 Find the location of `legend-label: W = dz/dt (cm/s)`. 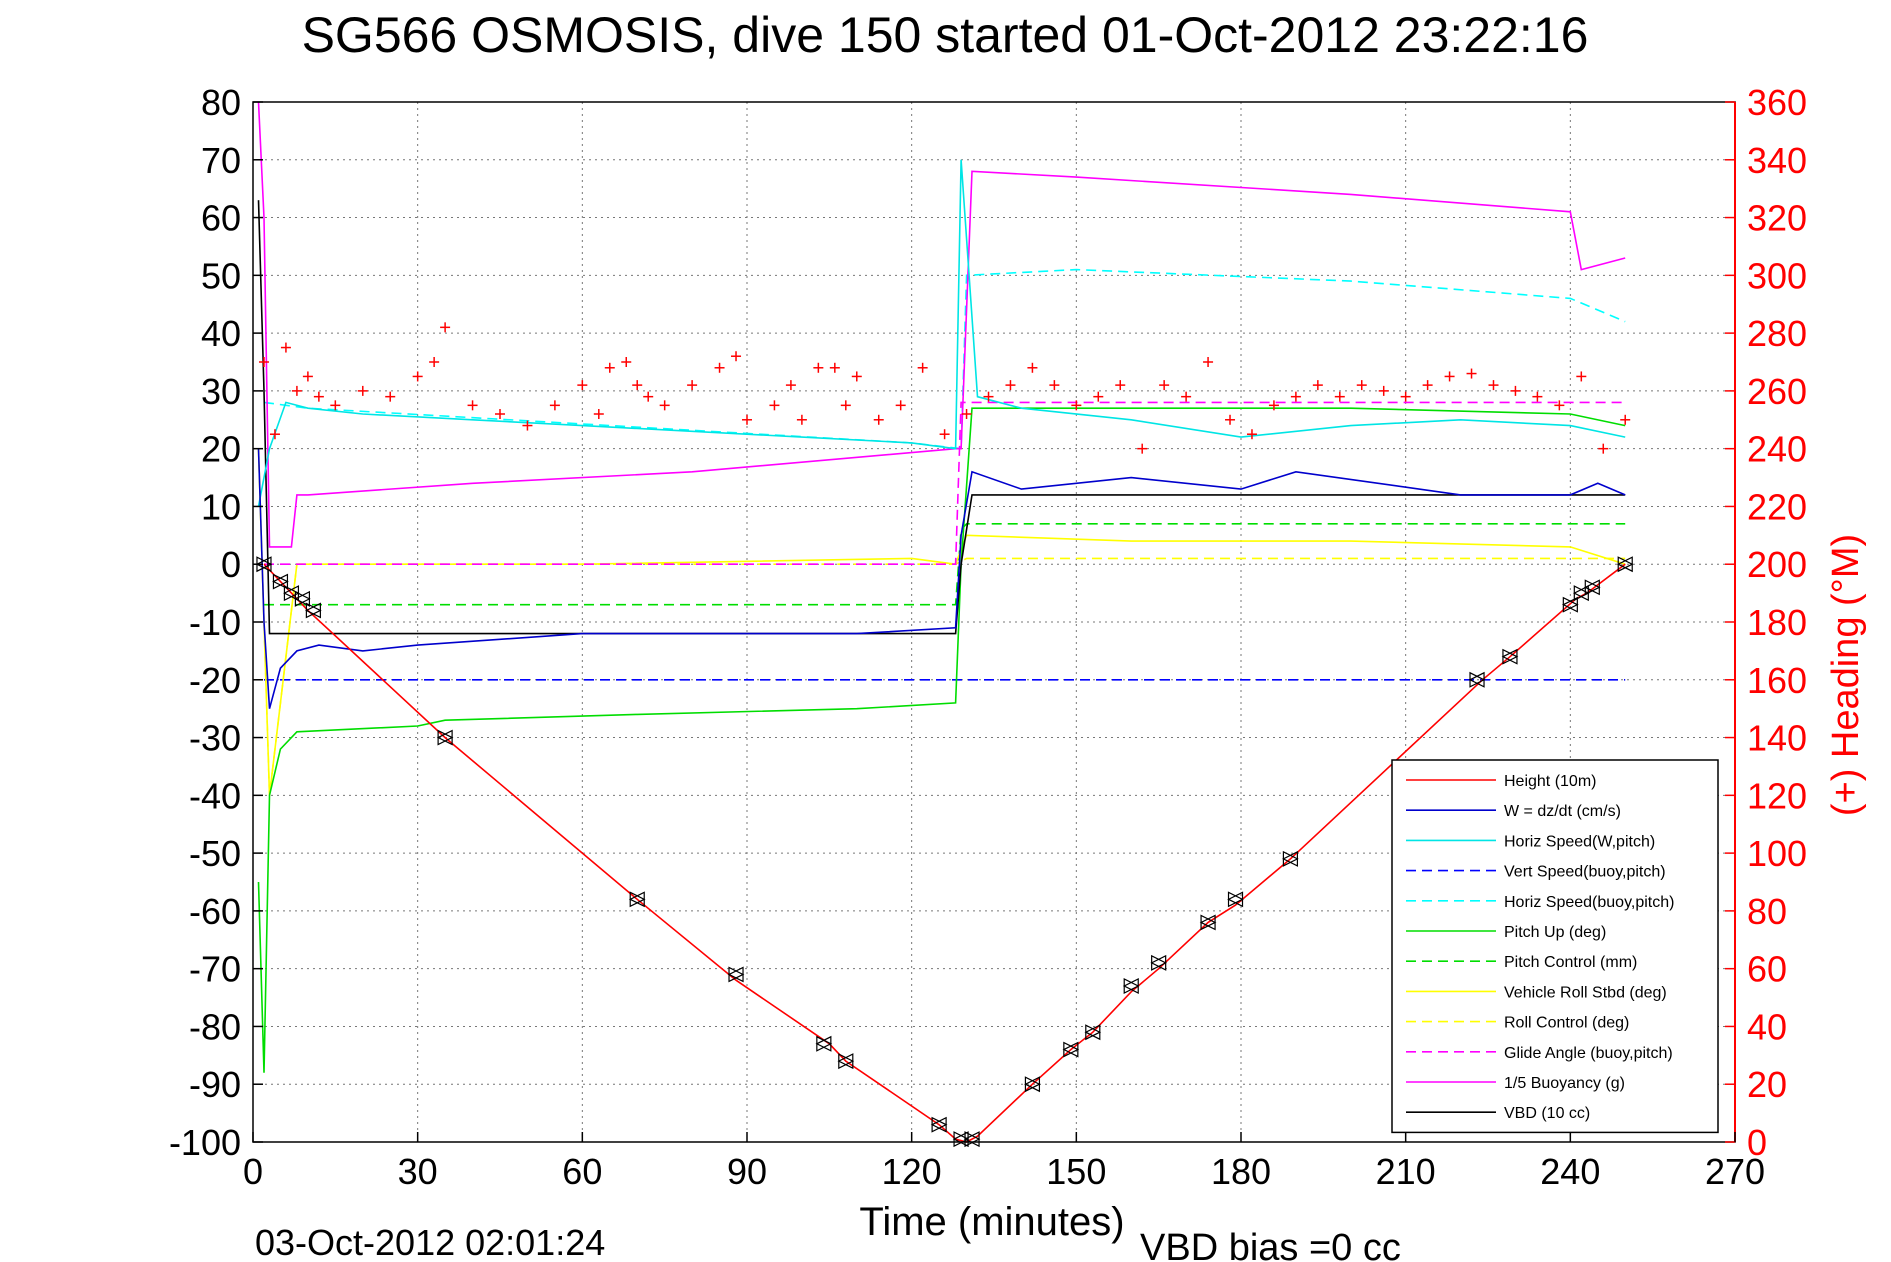

legend-label: W = dz/dt (cm/s) is located at coordinates (1562, 811).